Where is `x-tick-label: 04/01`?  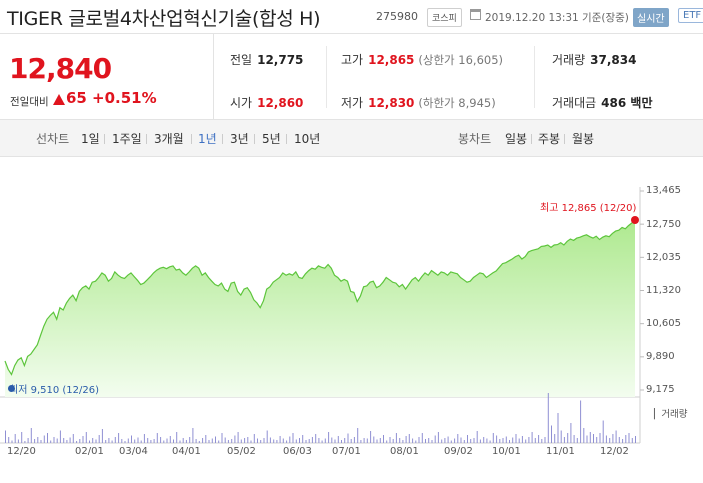 x-tick-label: 04/01 is located at coordinates (186, 451).